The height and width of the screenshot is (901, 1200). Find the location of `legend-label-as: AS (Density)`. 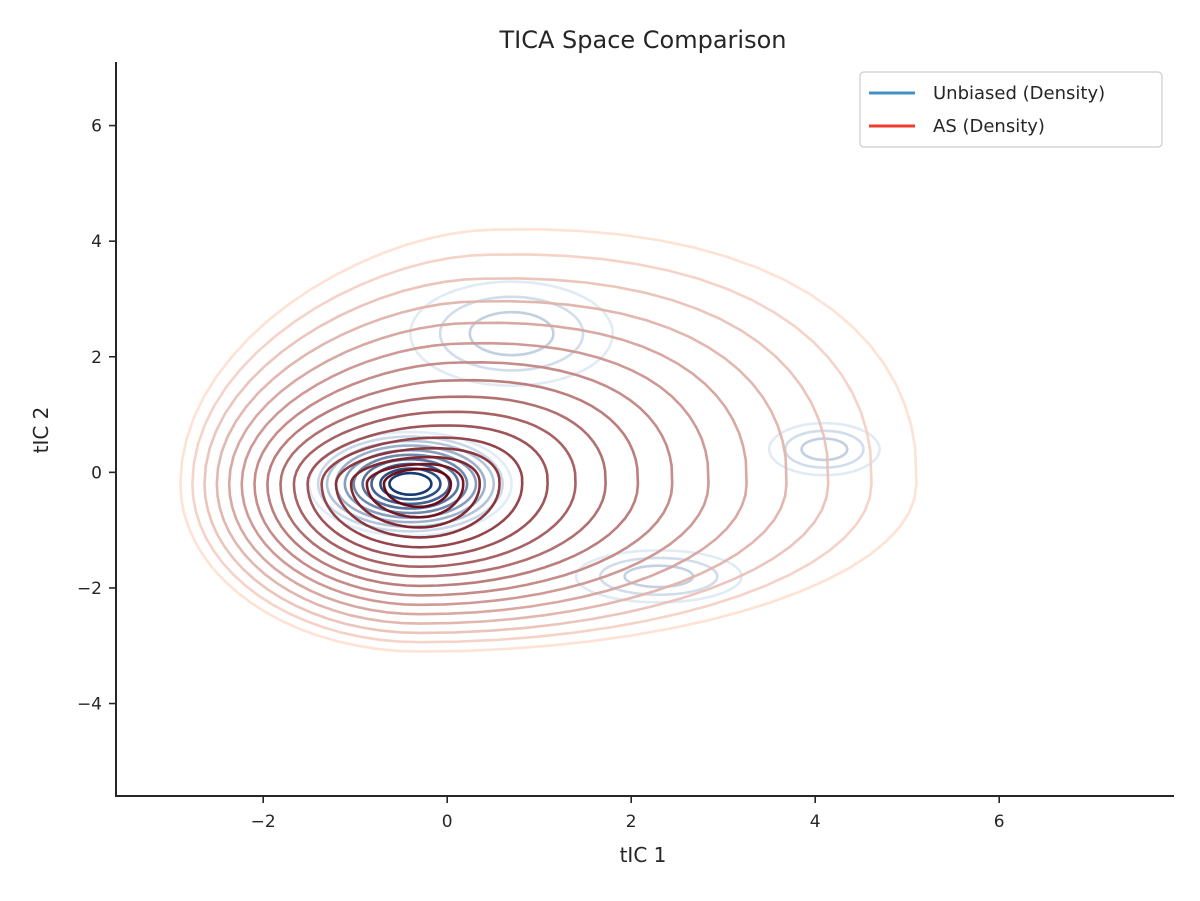

legend-label-as: AS (Density) is located at coordinates (989, 126).